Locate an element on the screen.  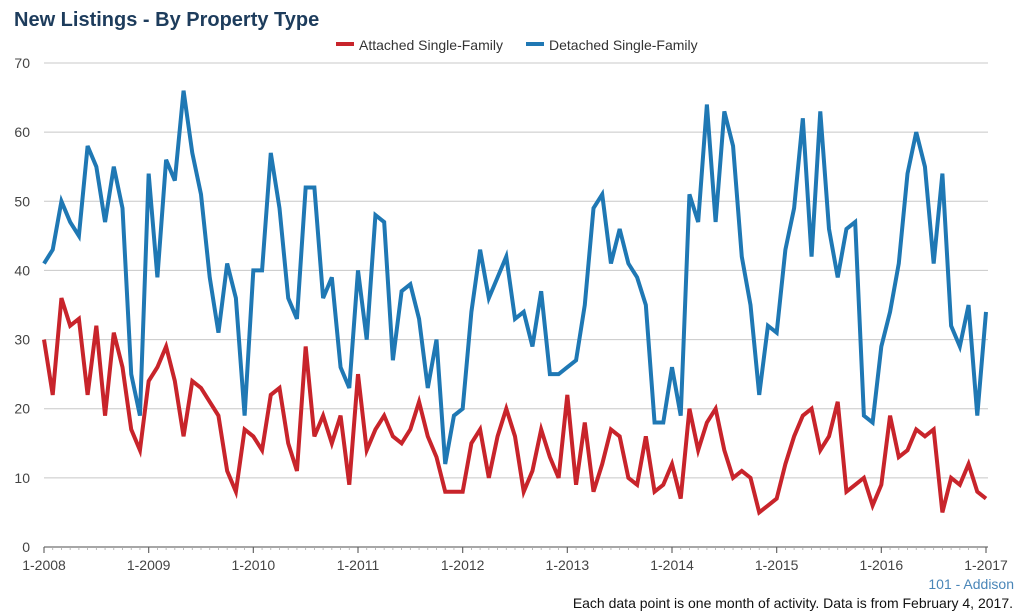
x-tick-label: 1-2012 is located at coordinates (463, 565).